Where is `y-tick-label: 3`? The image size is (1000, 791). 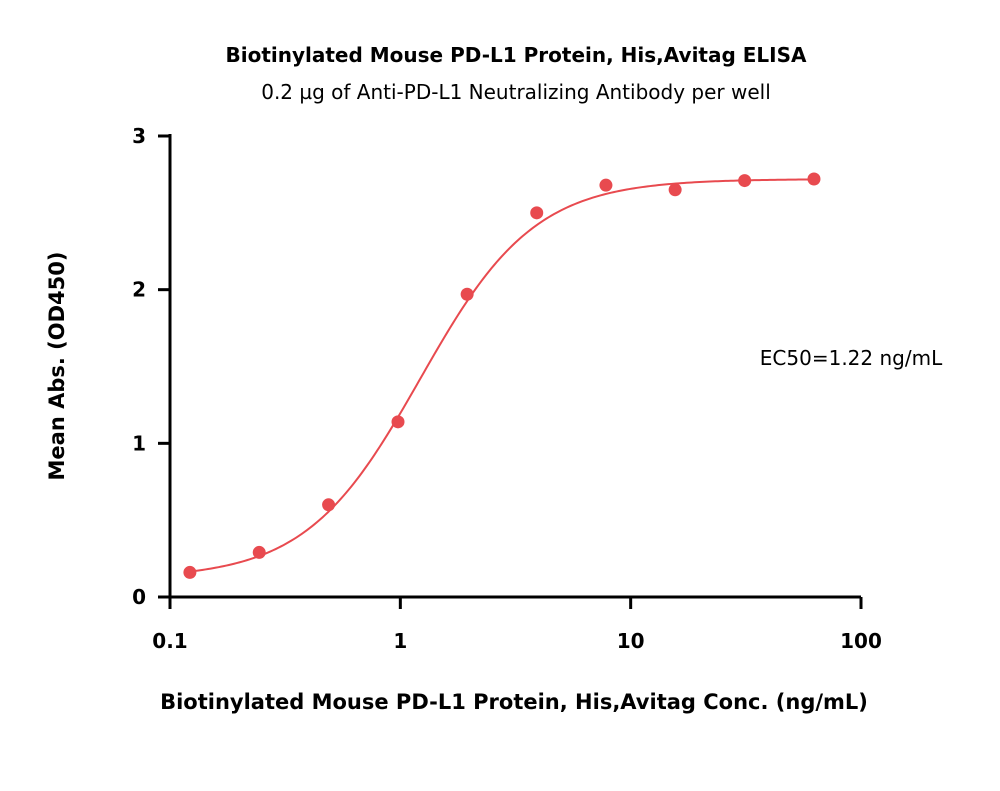
y-tick-label: 3 is located at coordinates (139, 136).